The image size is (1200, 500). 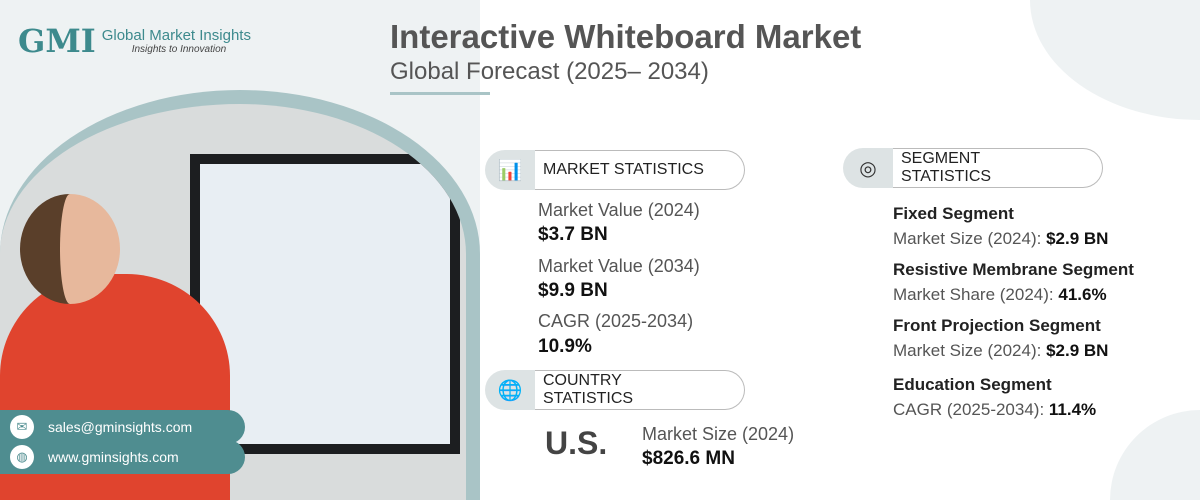 What do you see at coordinates (576, 443) in the screenshot?
I see `country-name: U.S.` at bounding box center [576, 443].